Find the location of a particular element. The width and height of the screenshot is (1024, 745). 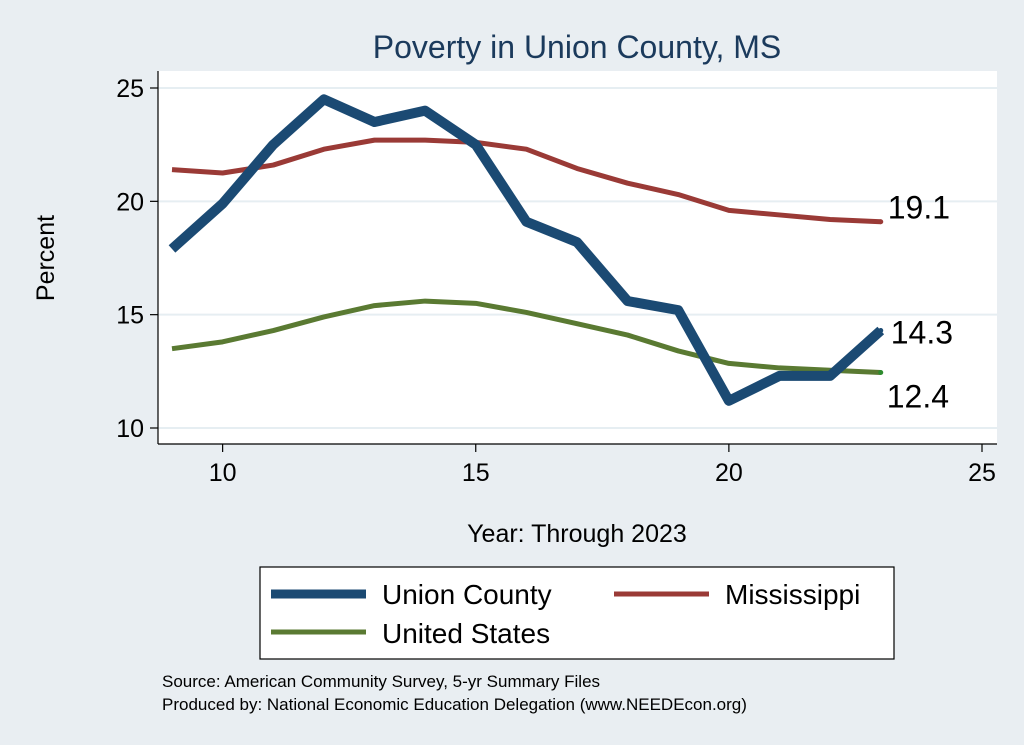

series-line-mississippi is located at coordinates (526, 181).